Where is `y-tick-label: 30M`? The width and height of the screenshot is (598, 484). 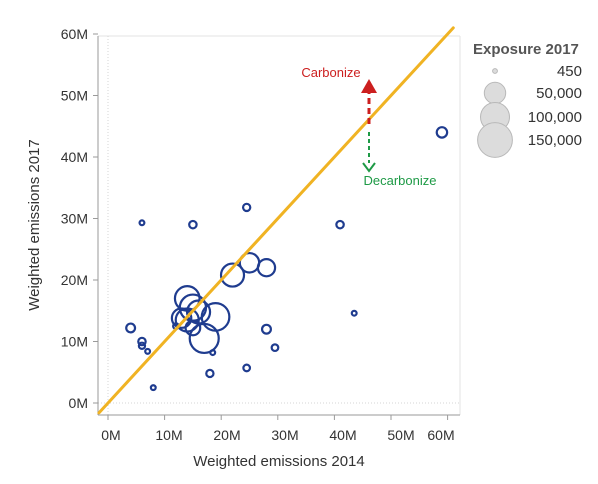
y-tick-label: 30M is located at coordinates (74, 219).